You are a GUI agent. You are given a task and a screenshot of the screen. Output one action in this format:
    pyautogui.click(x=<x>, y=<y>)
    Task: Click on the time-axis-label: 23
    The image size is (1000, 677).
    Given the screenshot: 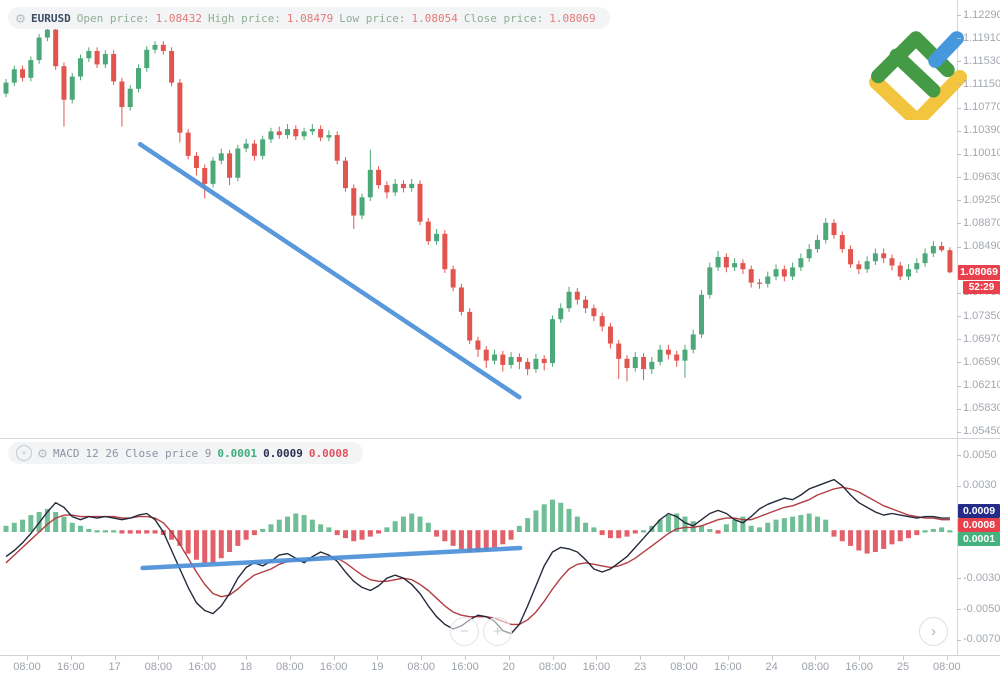 What is the action you would take?
    pyautogui.click(x=640, y=667)
    